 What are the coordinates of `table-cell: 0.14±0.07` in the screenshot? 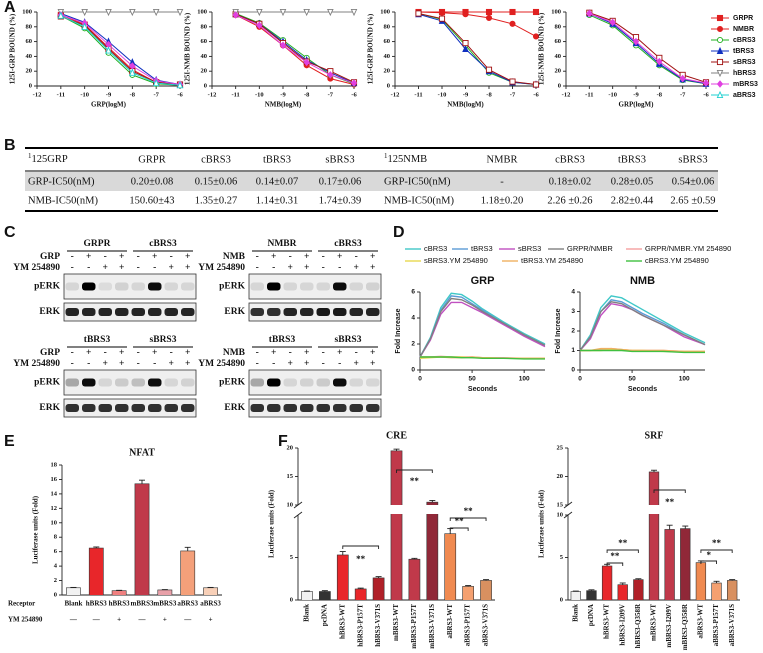 It's located at (277, 181).